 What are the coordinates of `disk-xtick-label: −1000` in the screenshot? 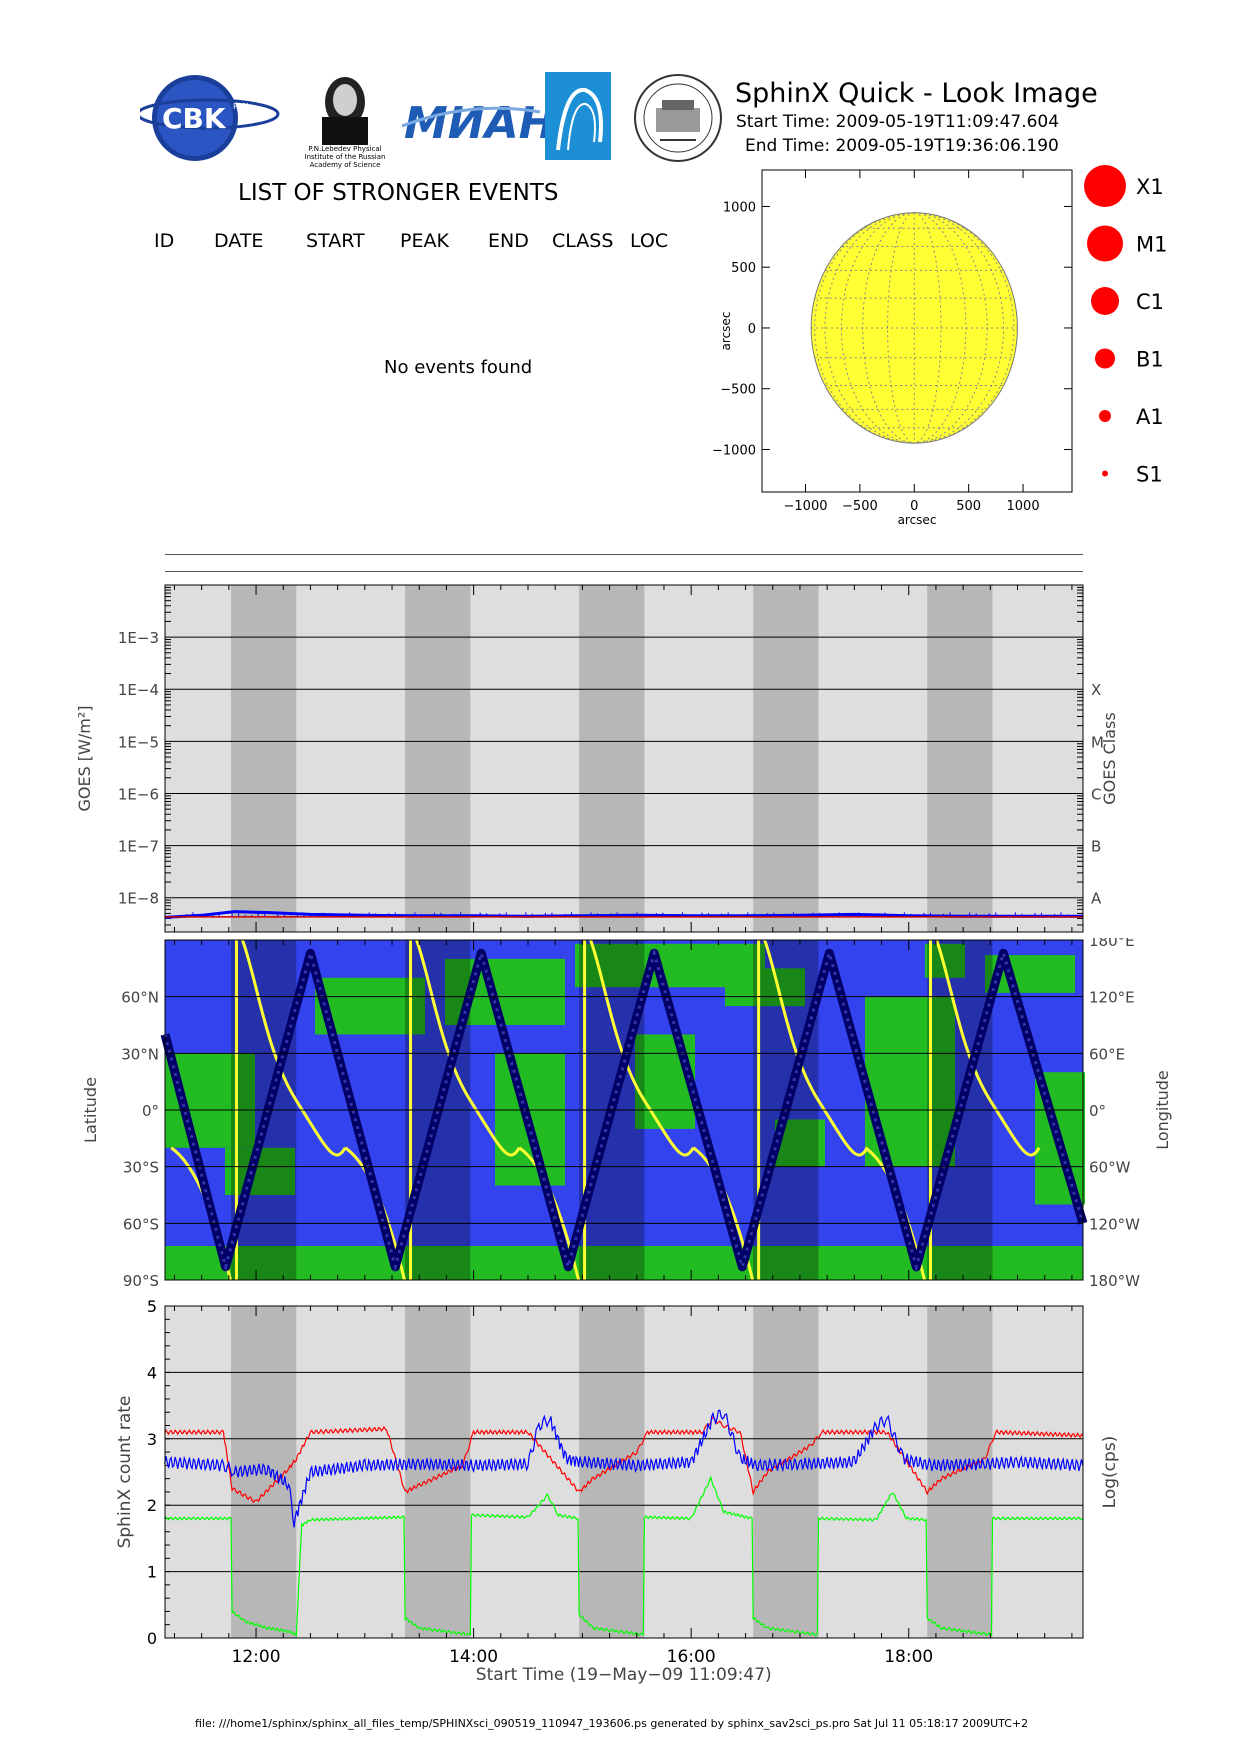 It's located at (806, 506).